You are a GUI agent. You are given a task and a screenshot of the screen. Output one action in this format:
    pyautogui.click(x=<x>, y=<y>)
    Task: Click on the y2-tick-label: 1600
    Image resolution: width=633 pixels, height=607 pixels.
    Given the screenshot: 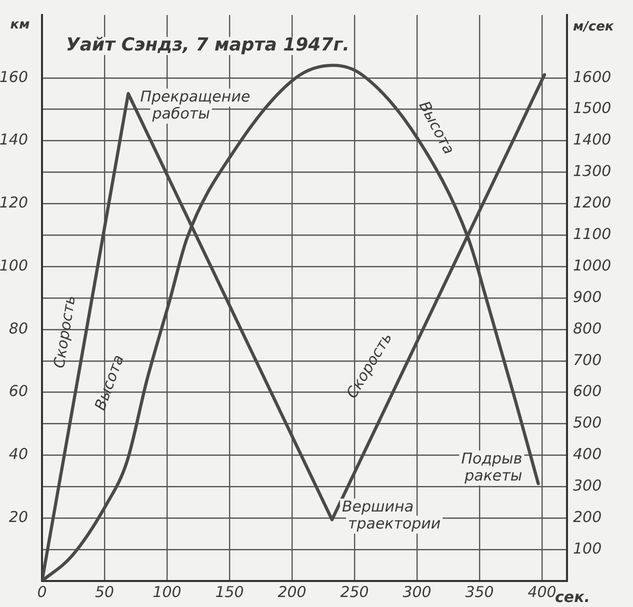 What is the action you would take?
    pyautogui.click(x=592, y=77)
    